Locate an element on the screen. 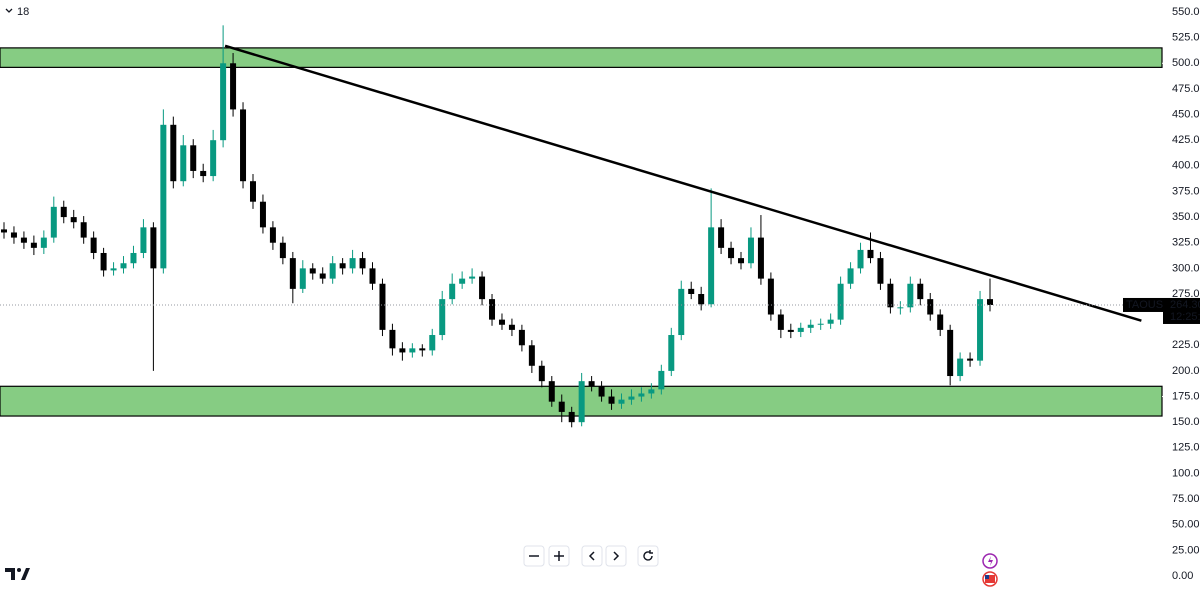  countdown-label: 12:25: is located at coordinates (1185, 317).